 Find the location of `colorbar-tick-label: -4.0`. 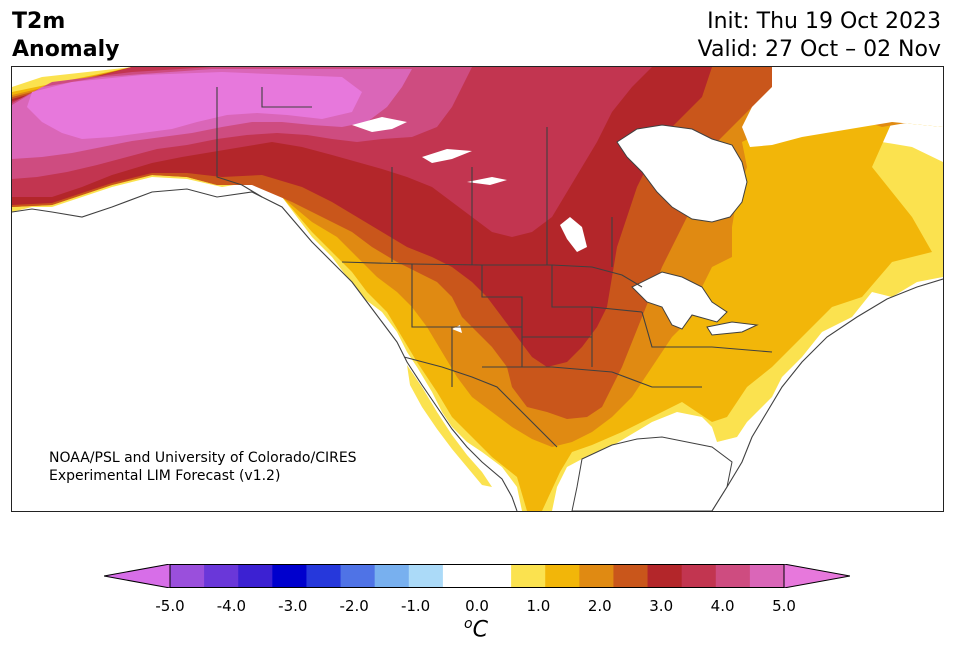

colorbar-tick-label: -4.0 is located at coordinates (231, 606).